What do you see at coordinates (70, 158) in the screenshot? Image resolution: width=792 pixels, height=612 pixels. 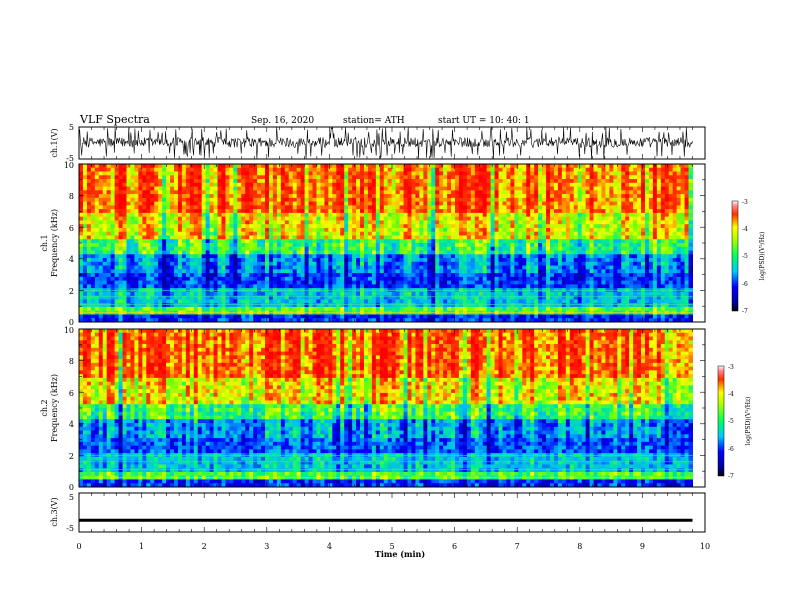 I see `ch1-ytick-bottom: -5` at bounding box center [70, 158].